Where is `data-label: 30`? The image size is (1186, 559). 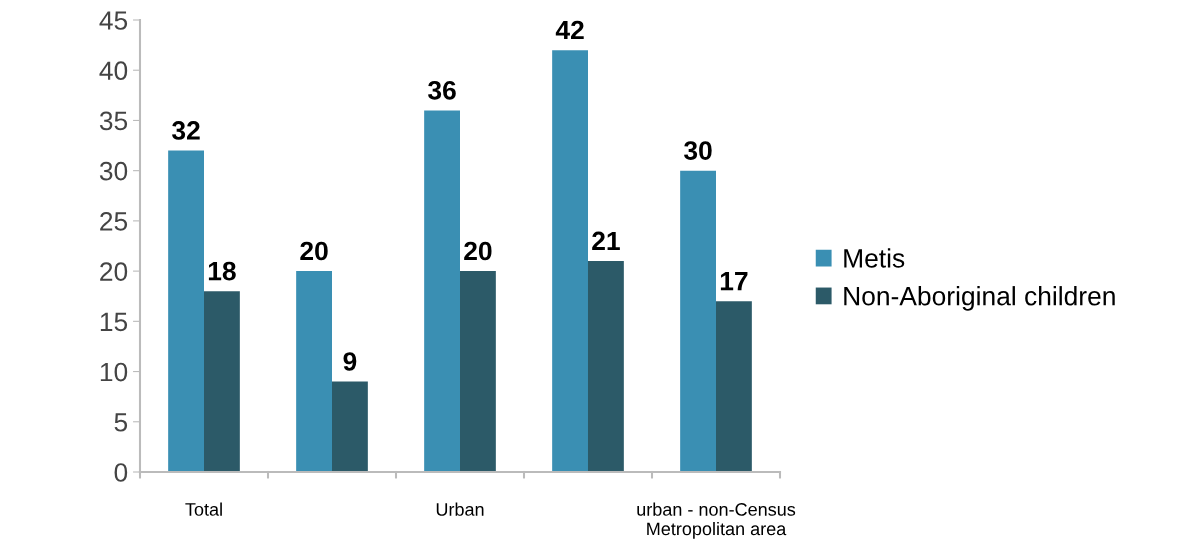
data-label: 30 is located at coordinates (698, 150).